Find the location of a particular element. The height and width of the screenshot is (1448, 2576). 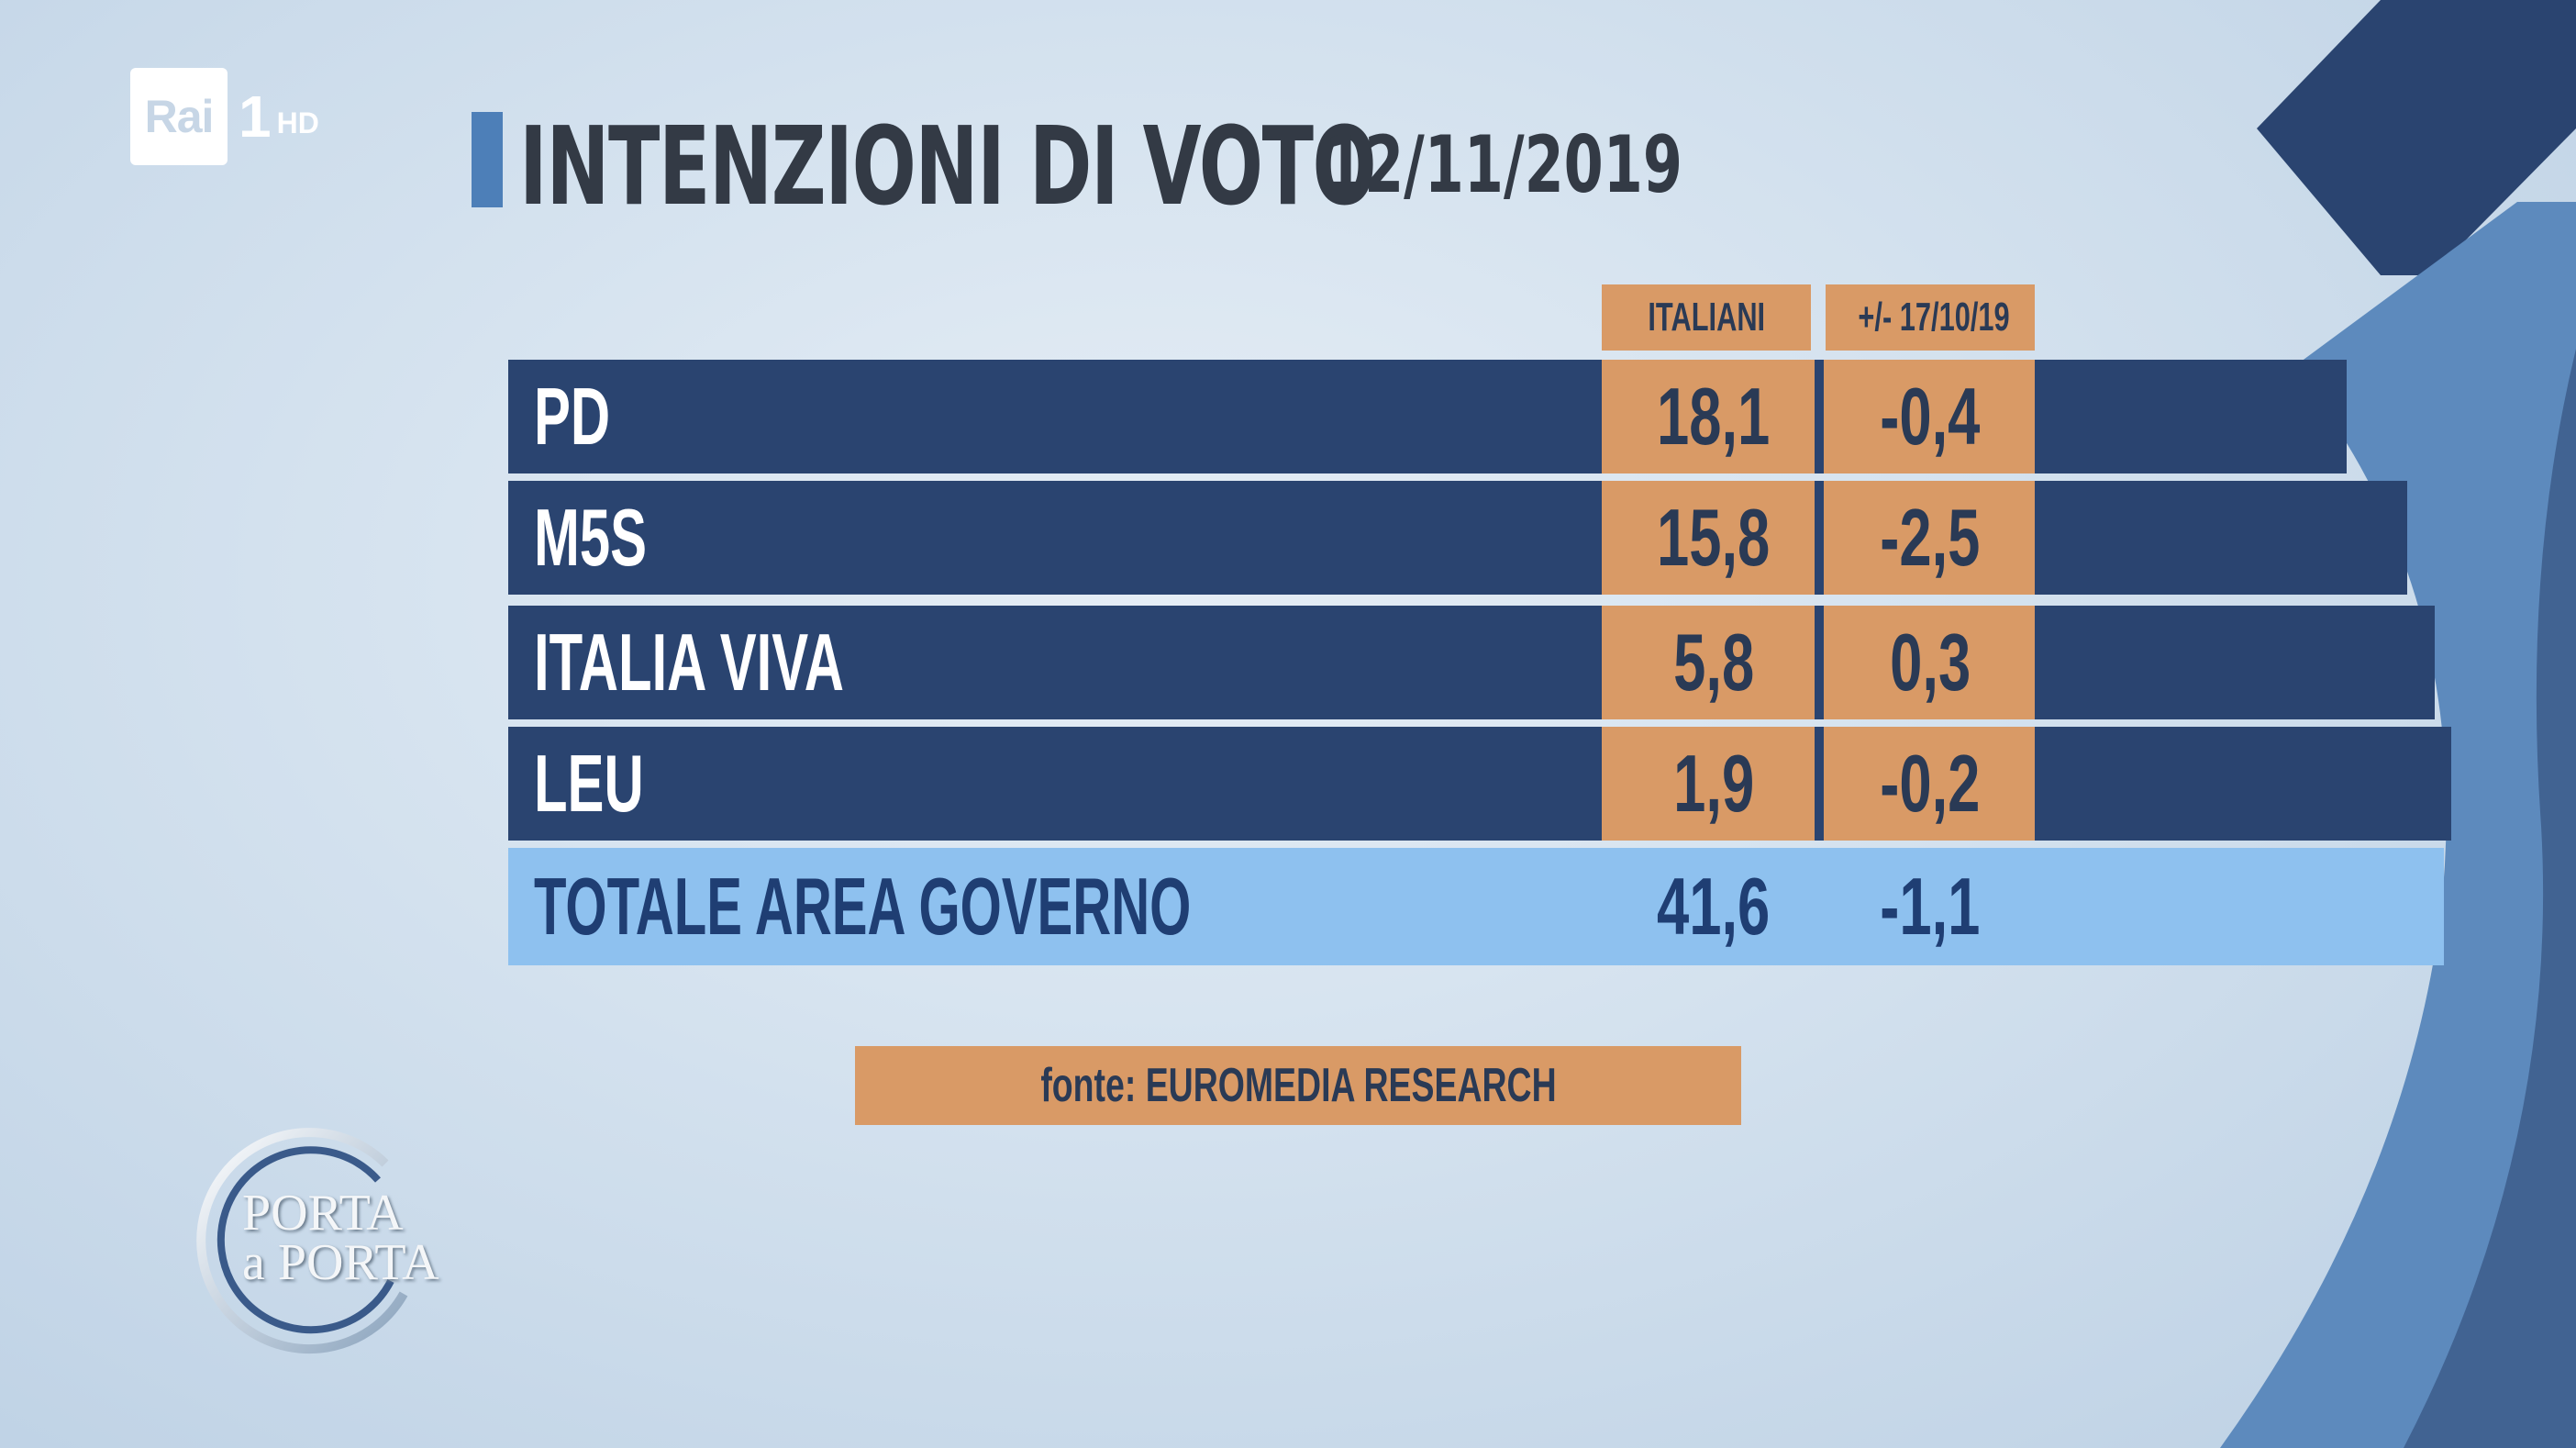

row-label: M5S is located at coordinates (591, 537).